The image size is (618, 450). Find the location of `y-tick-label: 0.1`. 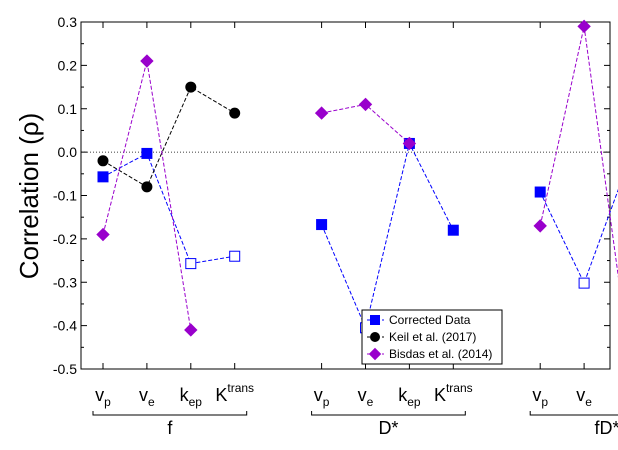

y-tick-label: 0.1 is located at coordinates (68, 109).